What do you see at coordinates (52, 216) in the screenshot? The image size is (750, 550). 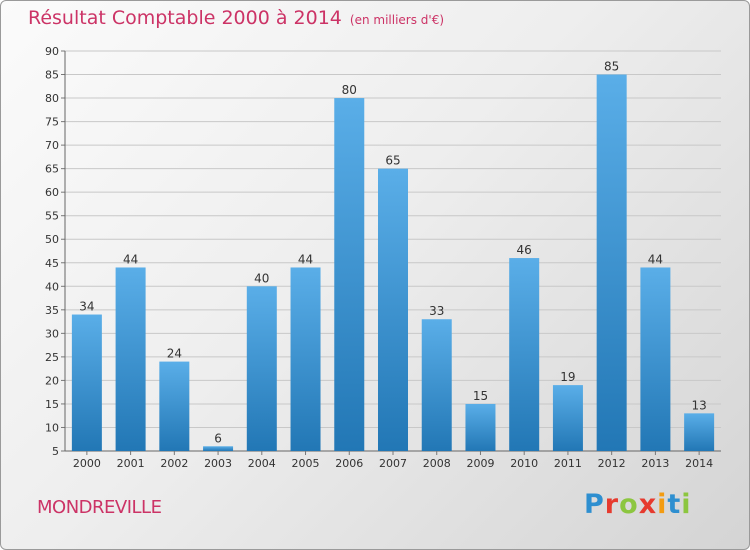 I see `y-tick-label: 55` at bounding box center [52, 216].